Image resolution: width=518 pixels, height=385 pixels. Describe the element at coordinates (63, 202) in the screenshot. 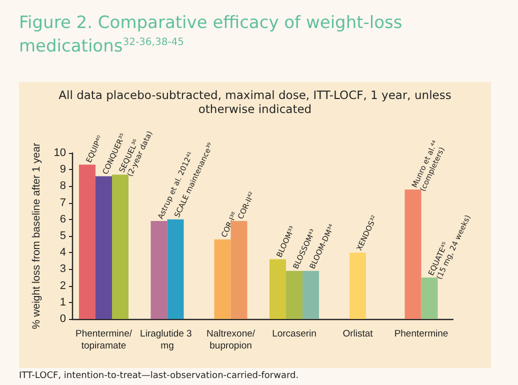

I see `y-tick-label: 7` at that location.